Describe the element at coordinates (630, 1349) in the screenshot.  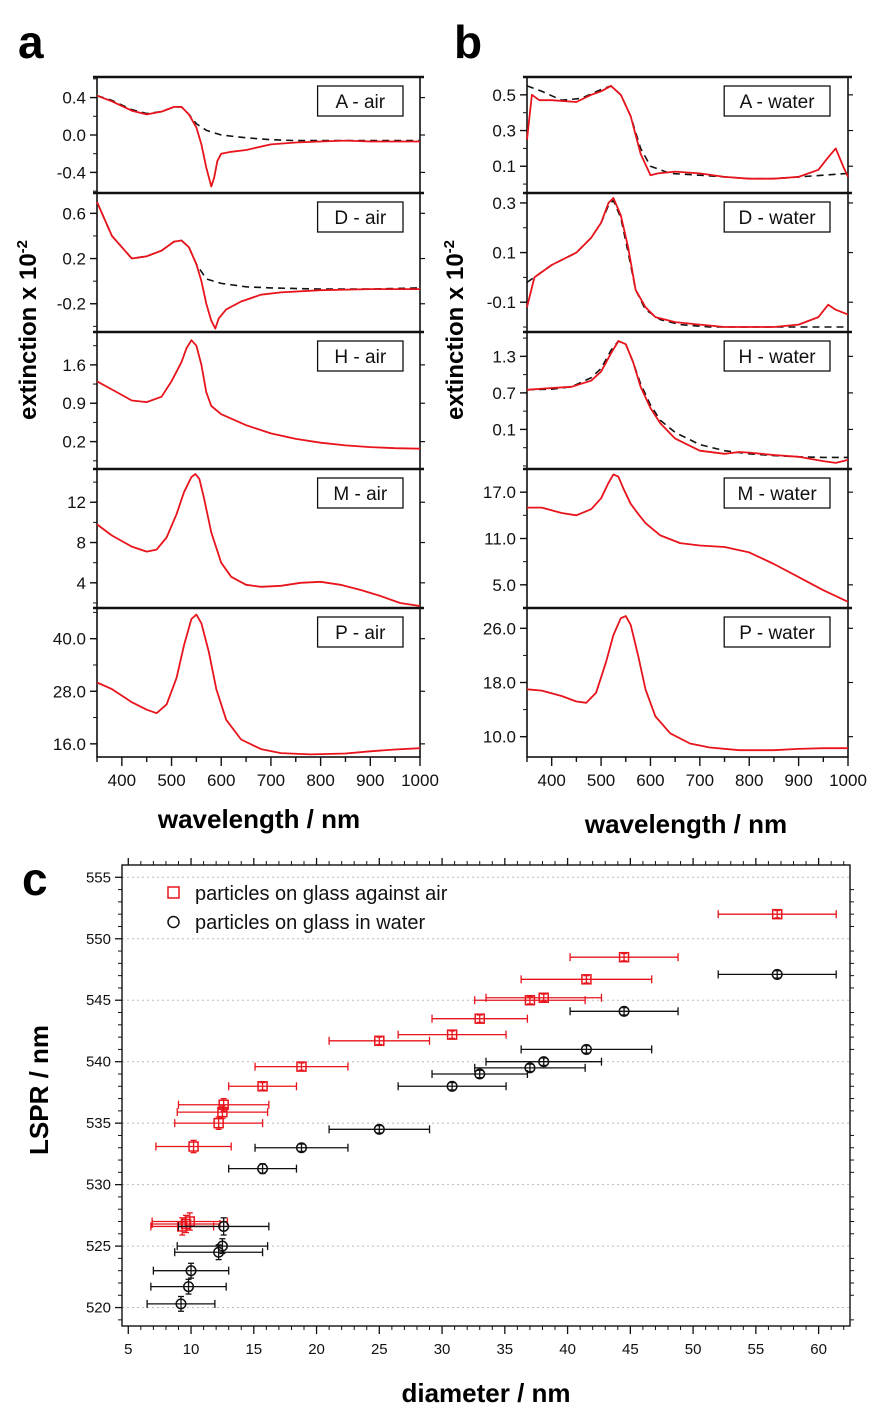
I see `x-tick-label: 45` at that location.